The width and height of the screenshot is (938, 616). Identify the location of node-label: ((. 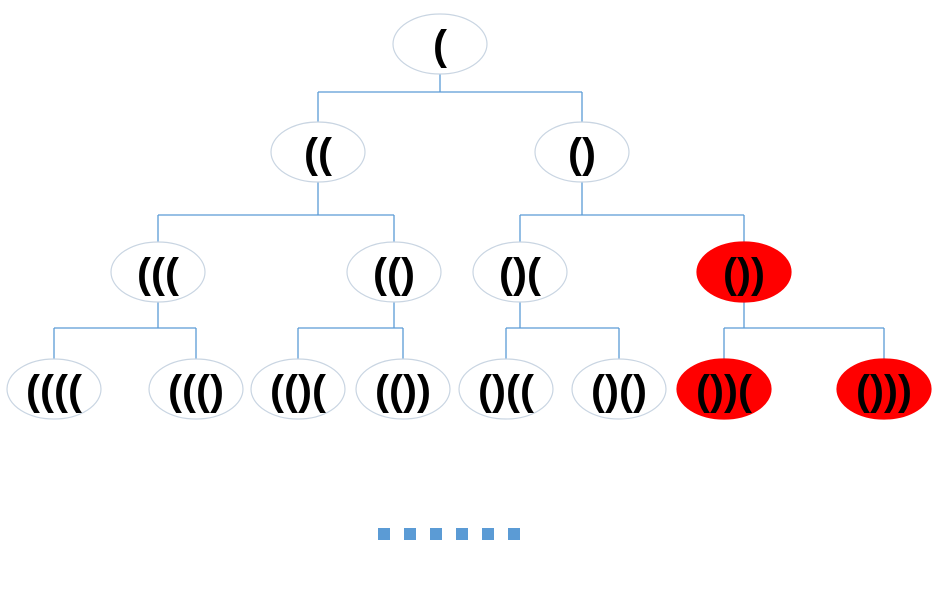
(318, 153).